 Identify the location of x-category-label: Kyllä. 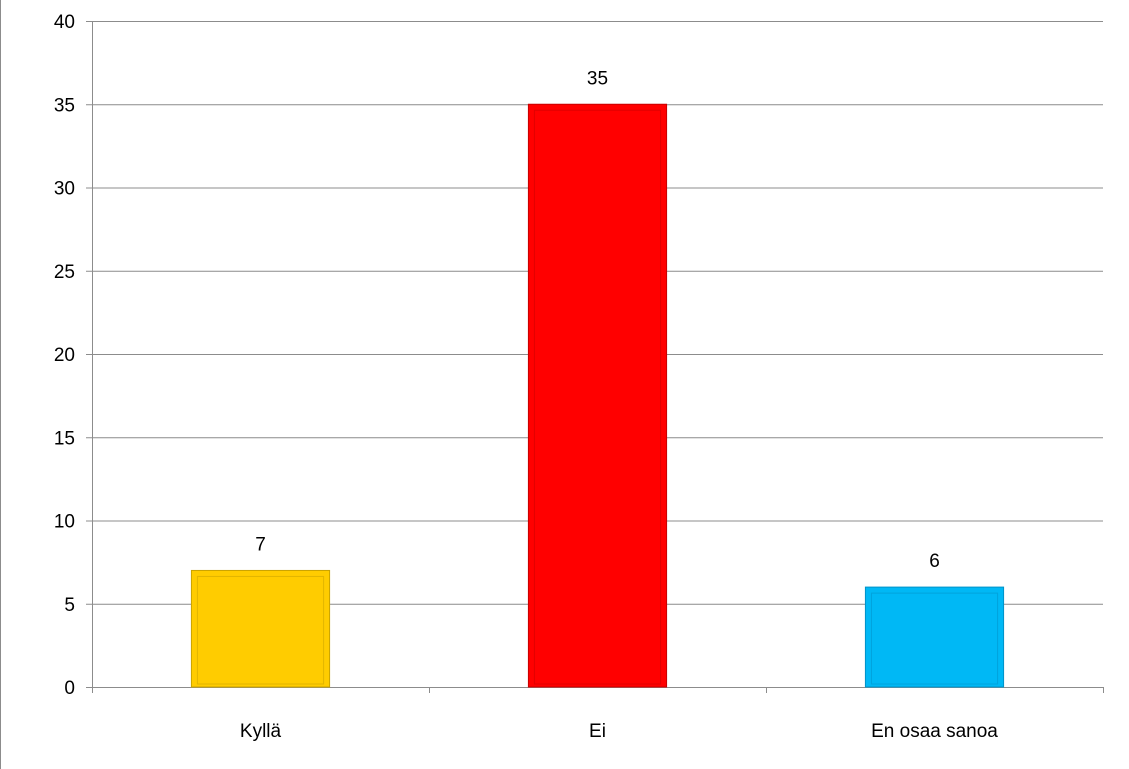
(261, 731).